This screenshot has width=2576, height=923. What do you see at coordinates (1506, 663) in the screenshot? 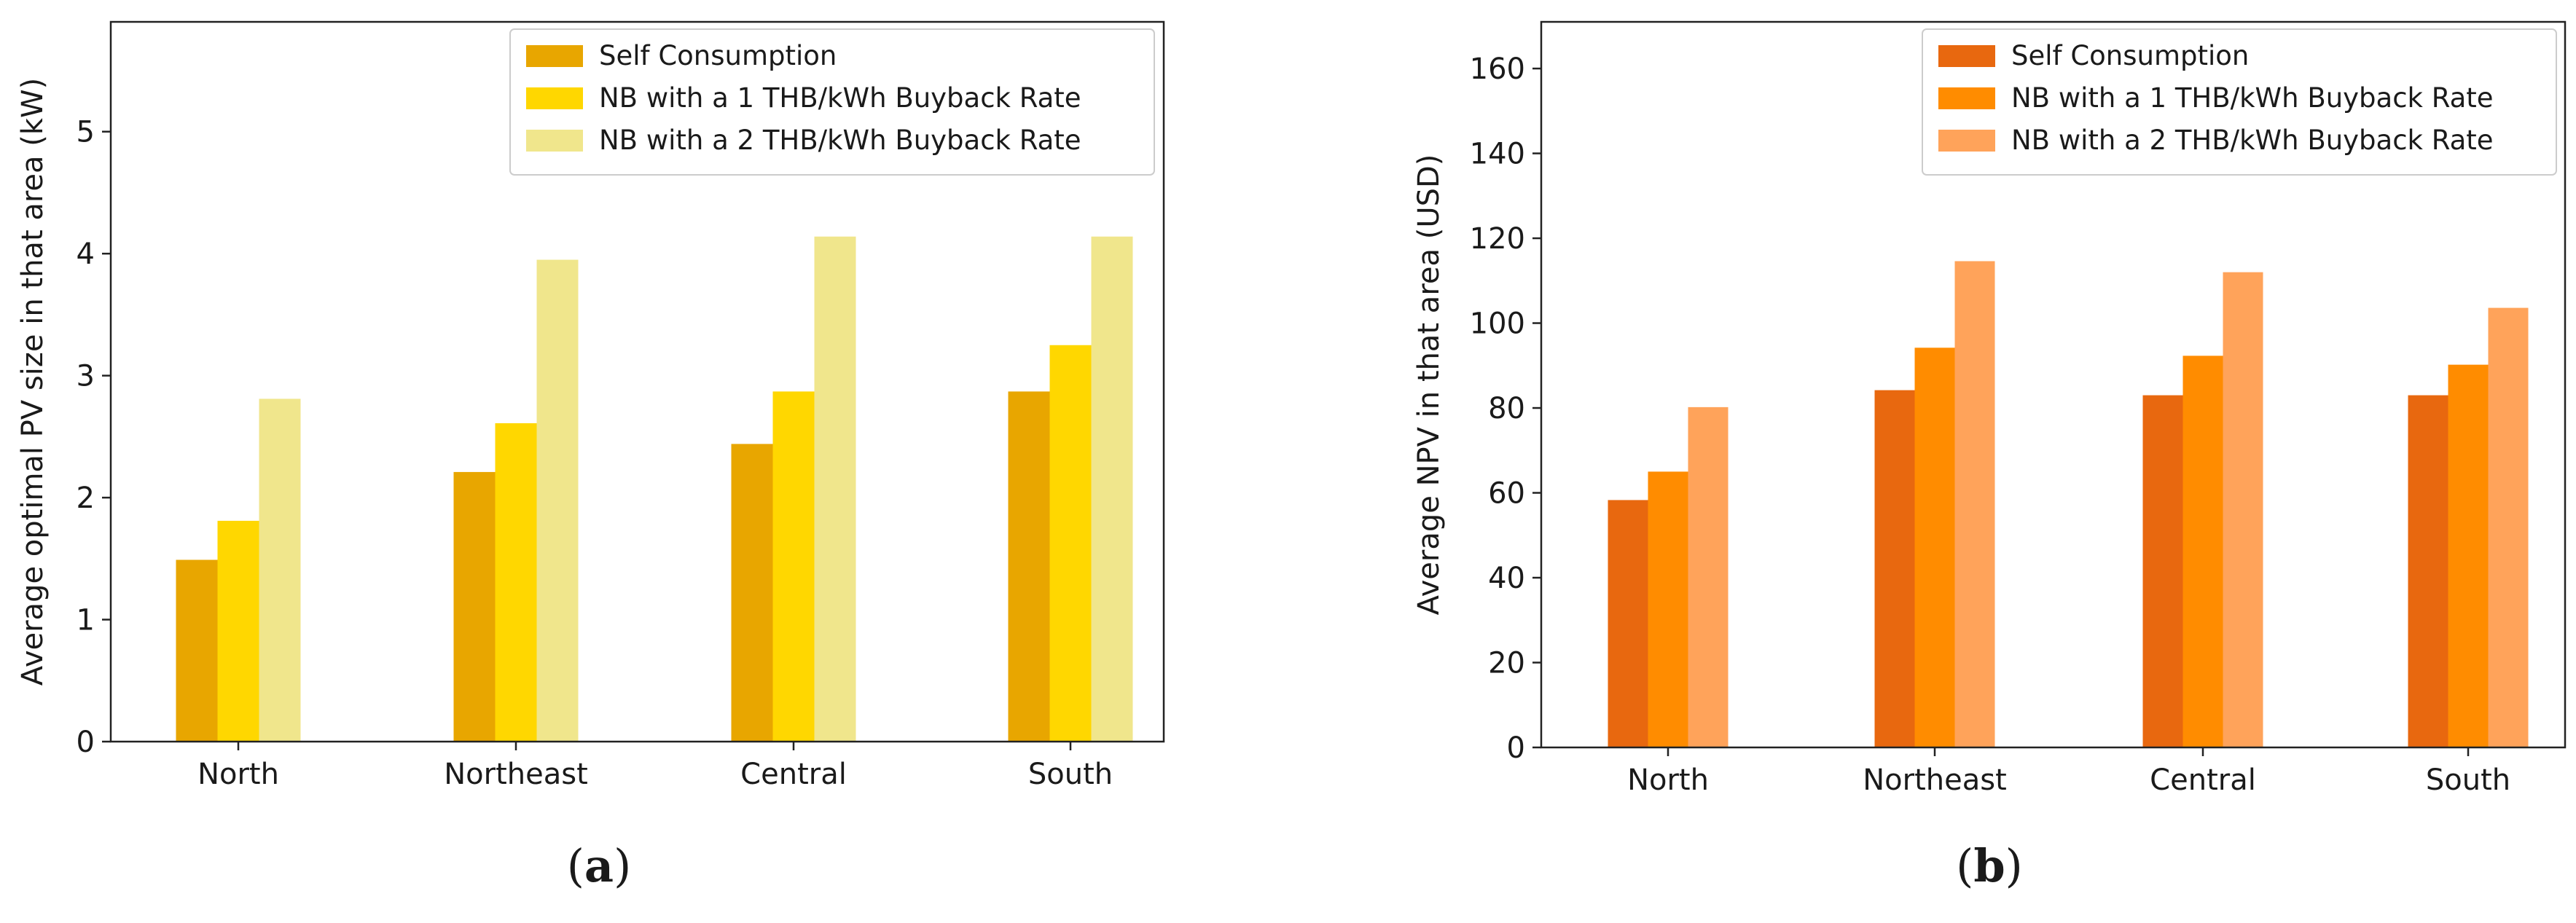
I see `y-tick-label: 20` at bounding box center [1506, 663].